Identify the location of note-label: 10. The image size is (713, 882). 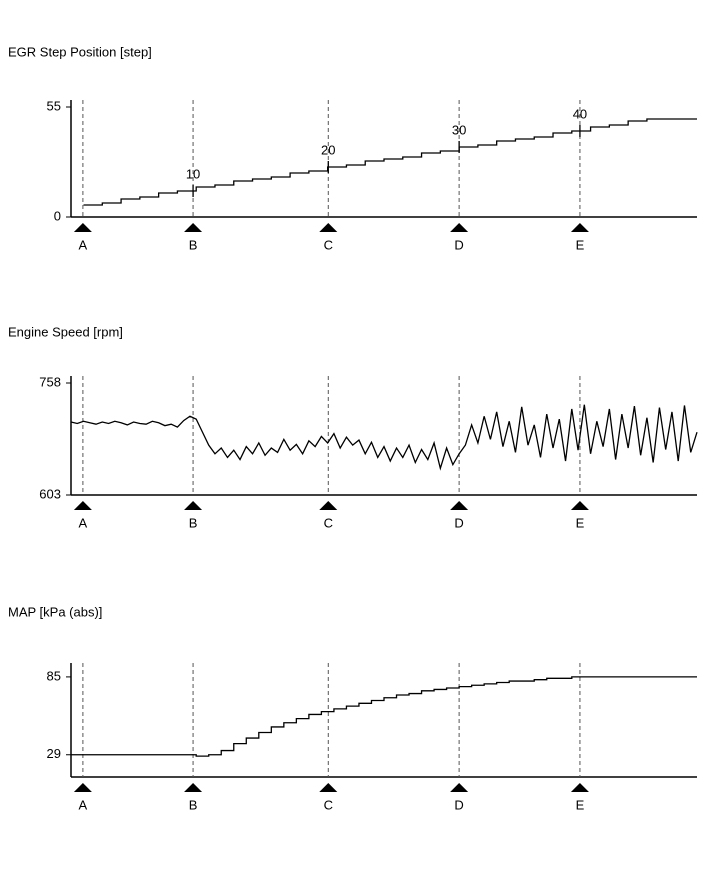
(193, 173).